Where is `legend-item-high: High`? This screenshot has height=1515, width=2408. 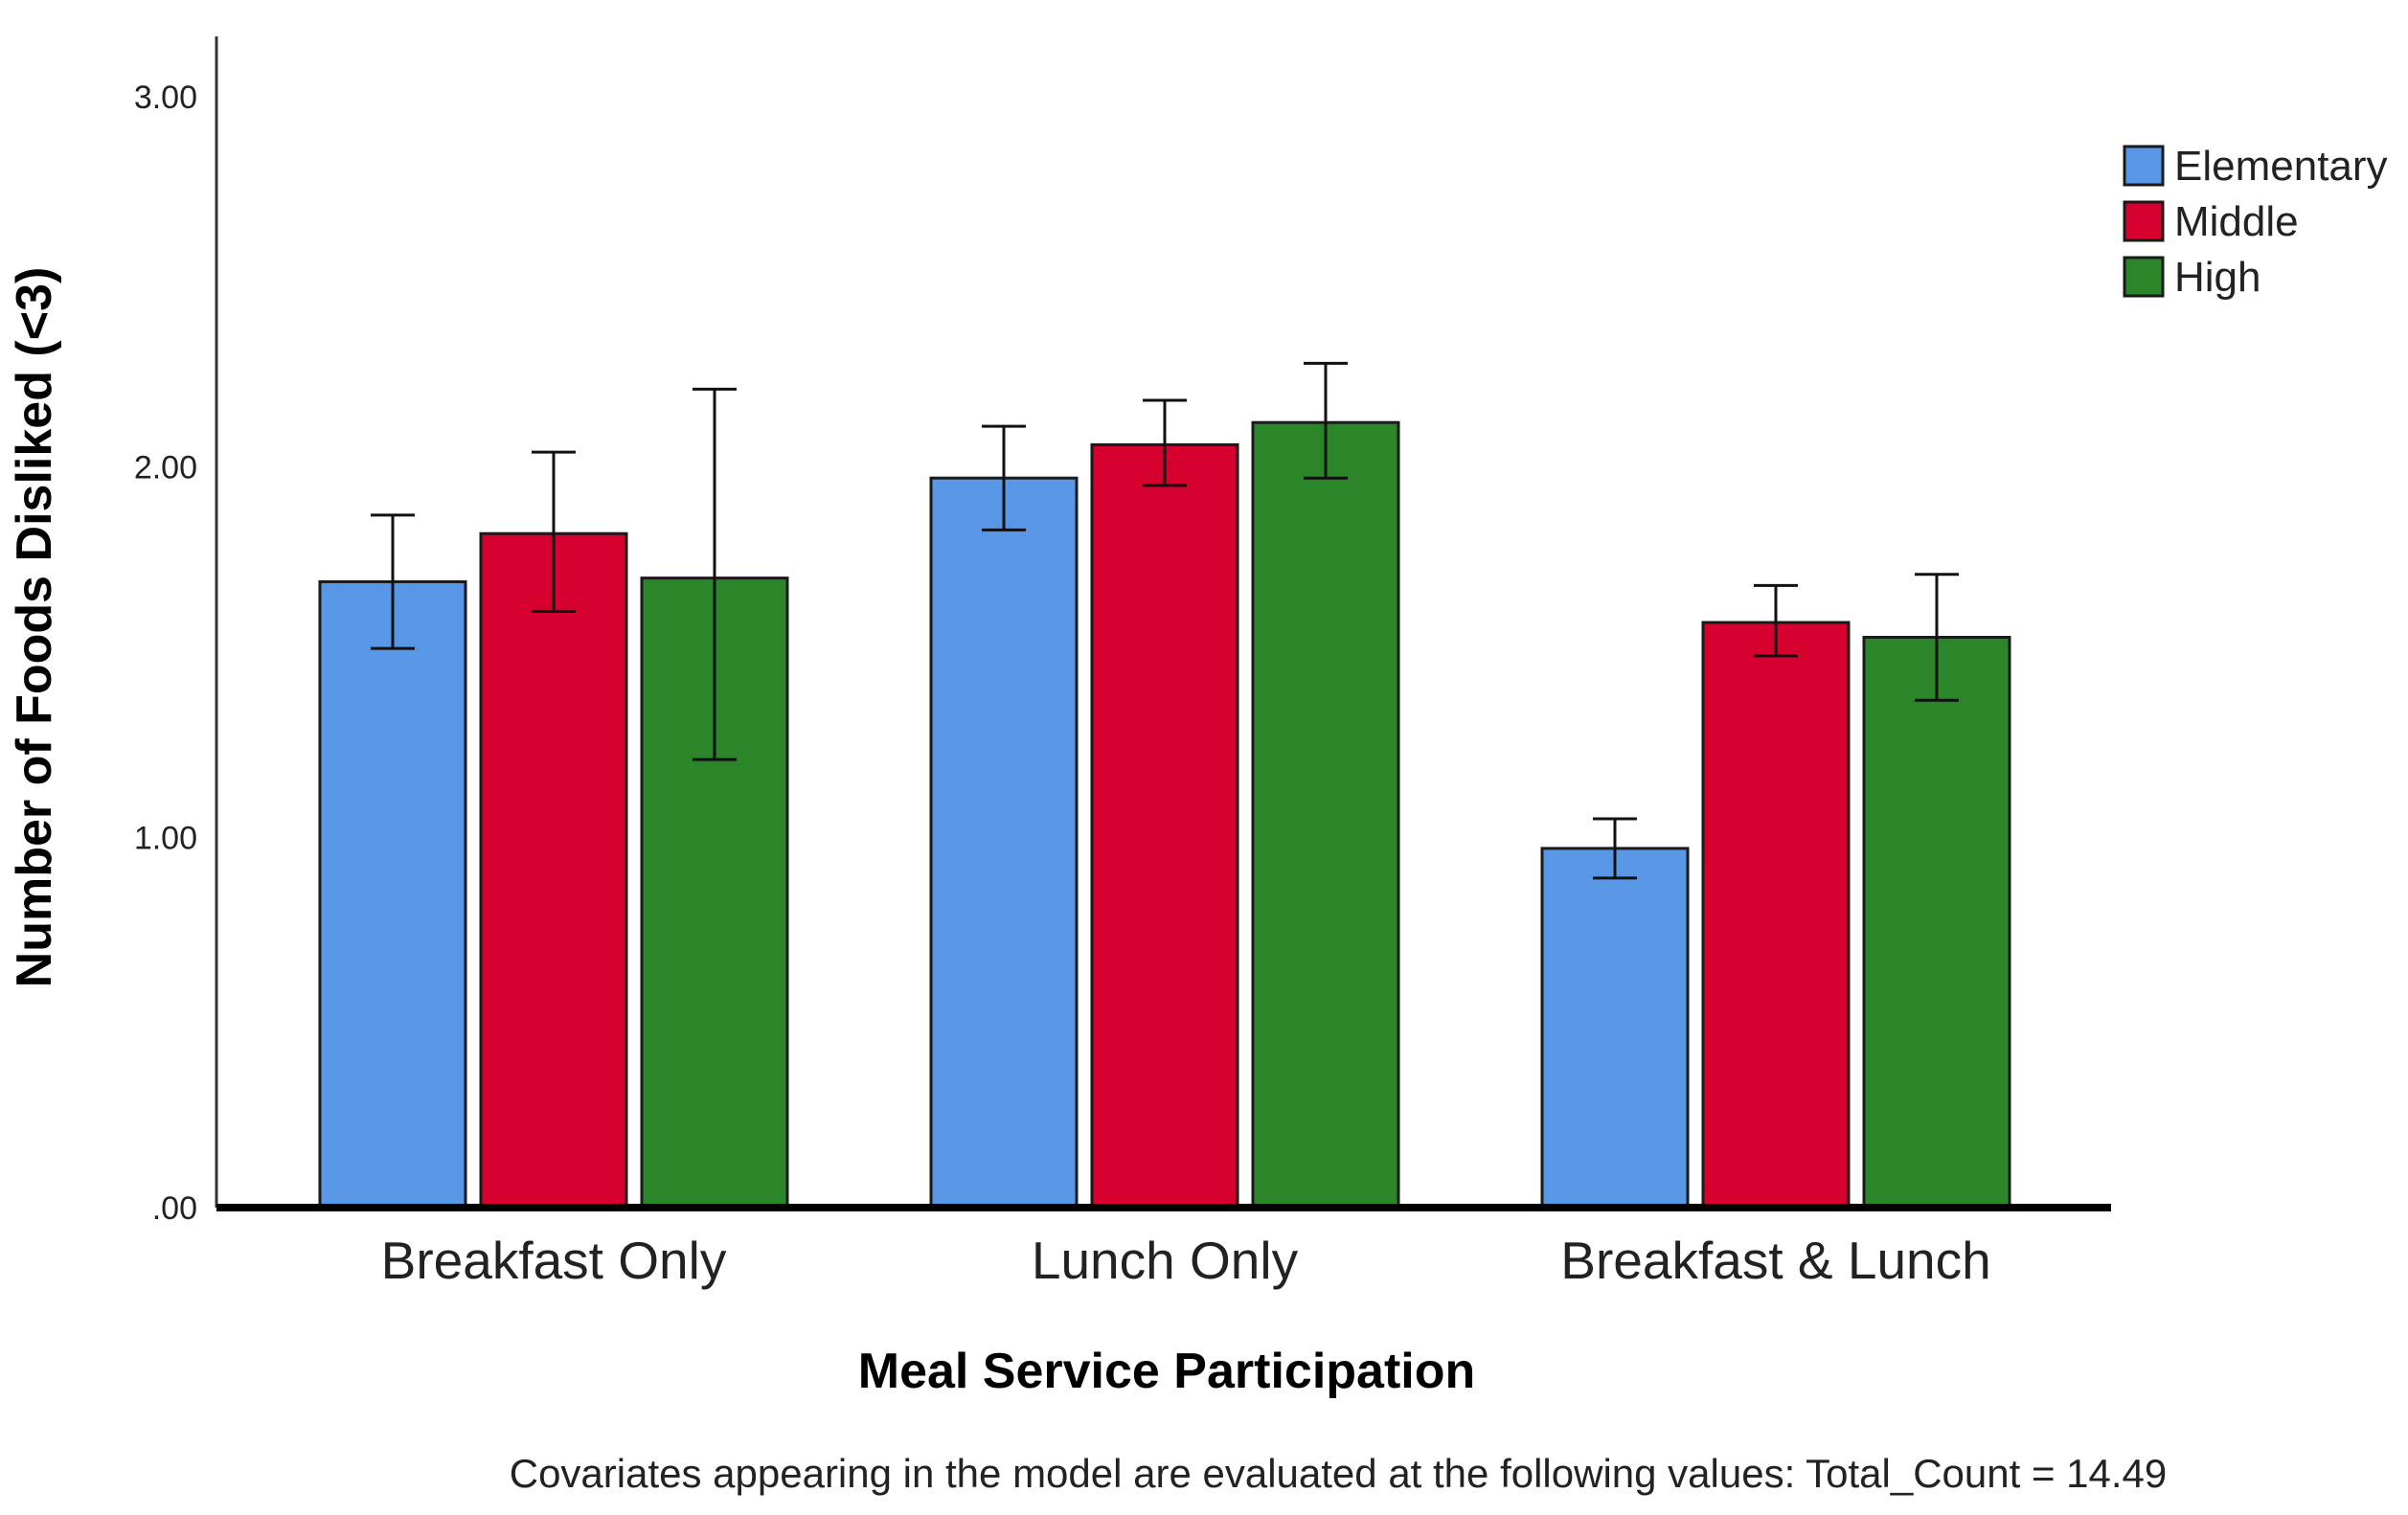 legend-item-high: High is located at coordinates (2192, 277).